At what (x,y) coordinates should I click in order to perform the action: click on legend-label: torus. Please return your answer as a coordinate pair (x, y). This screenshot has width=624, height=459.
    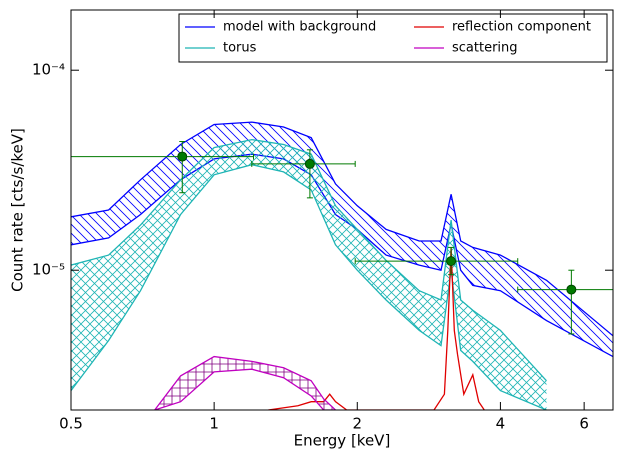
    Looking at the image, I should click on (240, 48).